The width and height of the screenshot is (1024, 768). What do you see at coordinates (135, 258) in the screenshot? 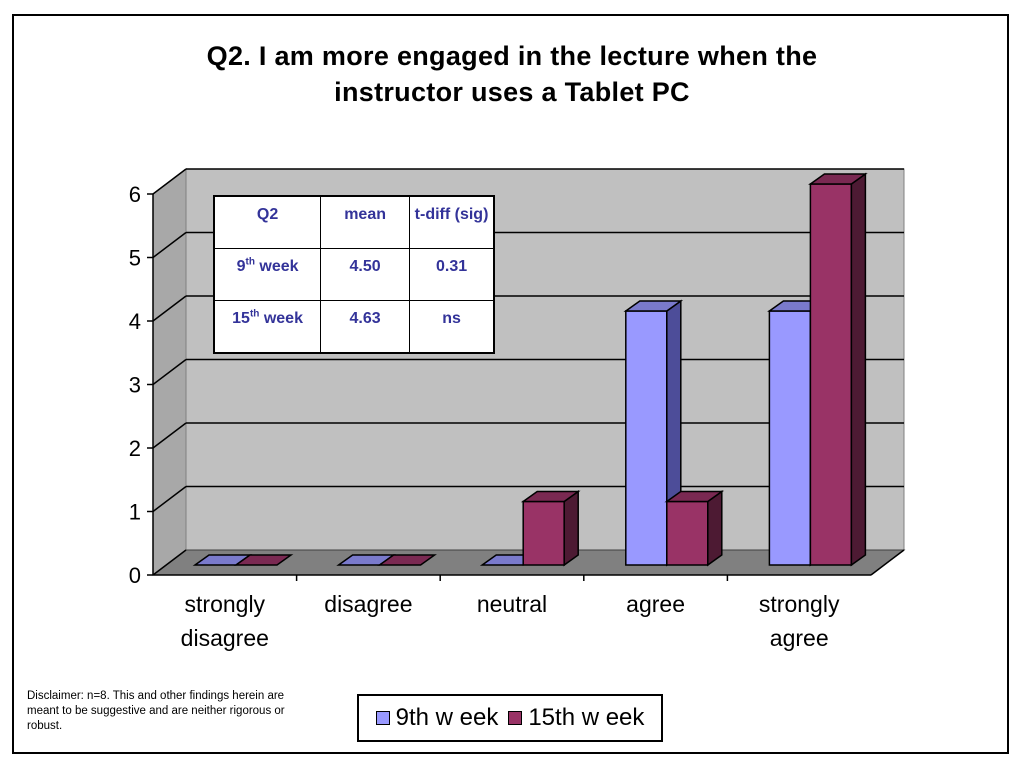
I see `y-tick-label: 5` at bounding box center [135, 258].